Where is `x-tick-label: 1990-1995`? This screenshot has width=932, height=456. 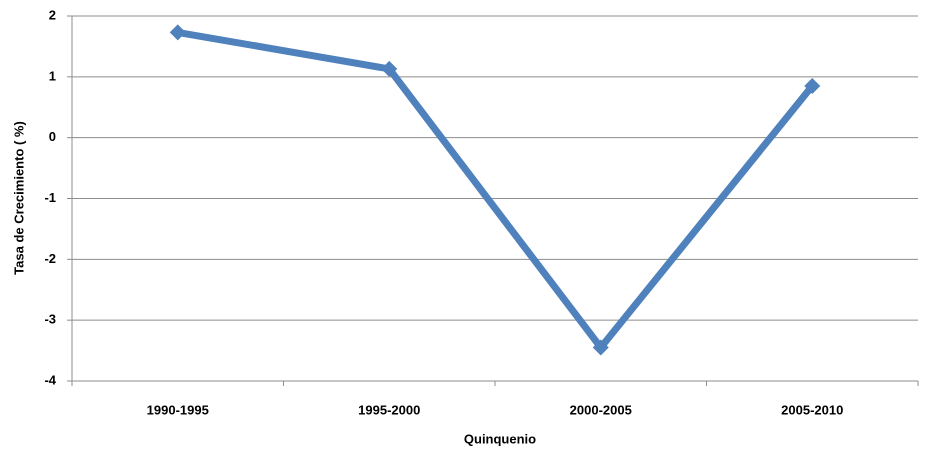
x-tick-label: 1990-1995 is located at coordinates (178, 409).